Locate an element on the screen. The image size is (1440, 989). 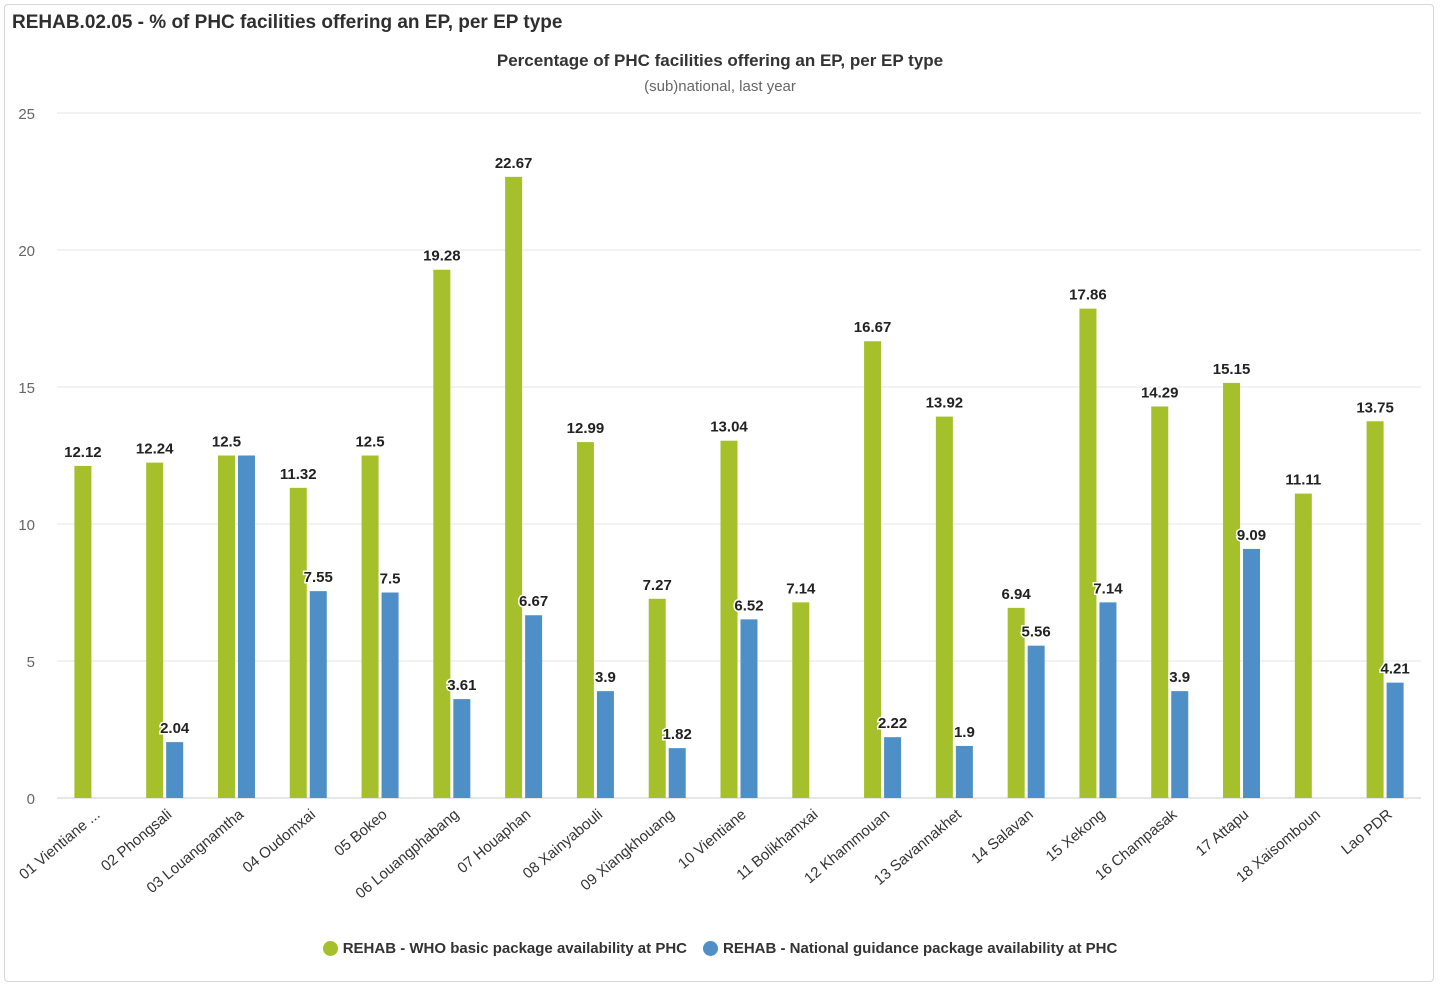
x-tick-label: 14 Salavan is located at coordinates (1002, 836).